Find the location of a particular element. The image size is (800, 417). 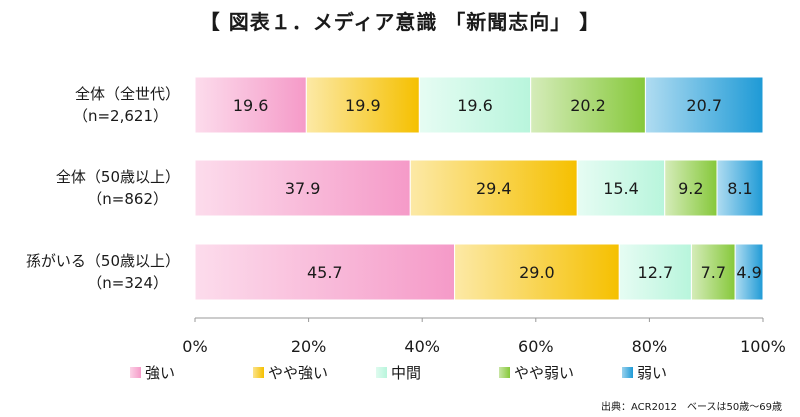

x-tick-label: 60% is located at coordinates (536, 346).